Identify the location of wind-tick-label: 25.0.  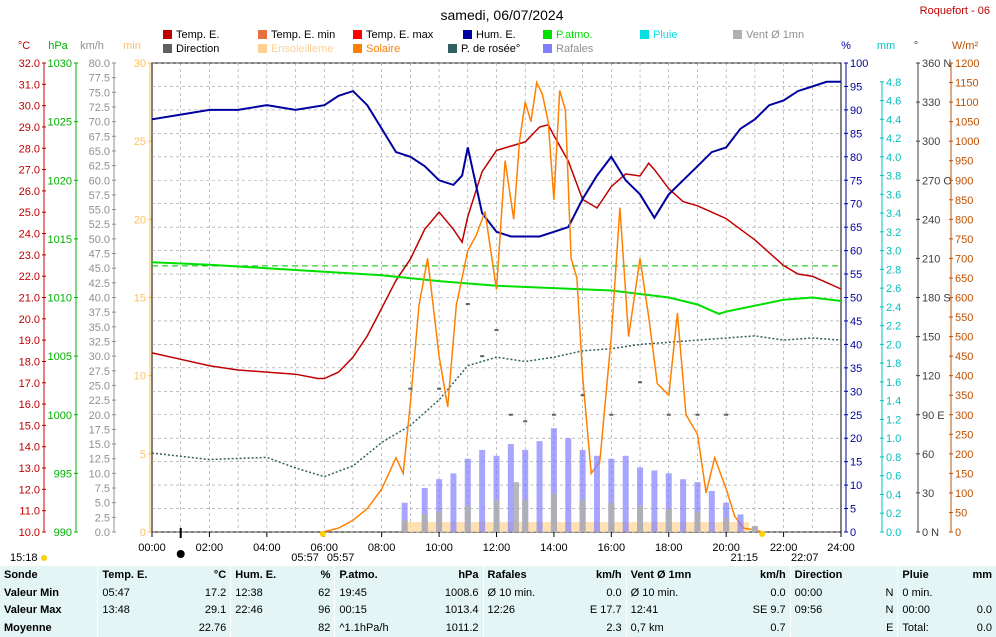
(99, 386).